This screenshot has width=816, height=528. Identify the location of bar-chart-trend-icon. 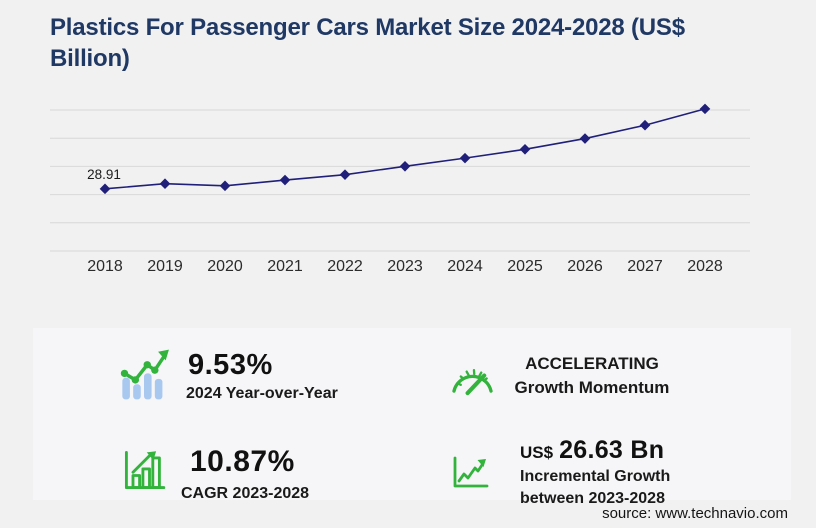
(144, 374).